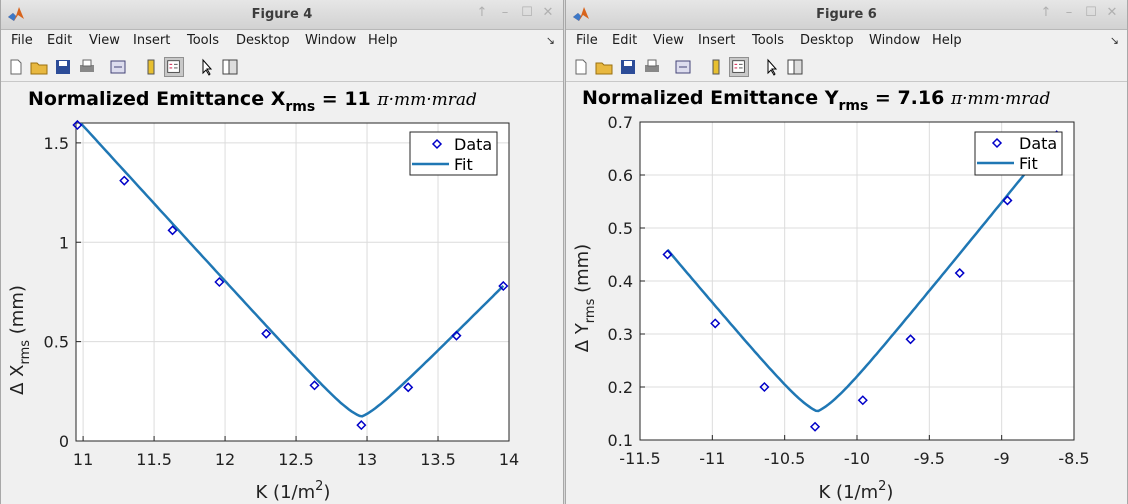  Describe the element at coordinates (784, 458) in the screenshot. I see `x-tick-label: -10.5` at that location.